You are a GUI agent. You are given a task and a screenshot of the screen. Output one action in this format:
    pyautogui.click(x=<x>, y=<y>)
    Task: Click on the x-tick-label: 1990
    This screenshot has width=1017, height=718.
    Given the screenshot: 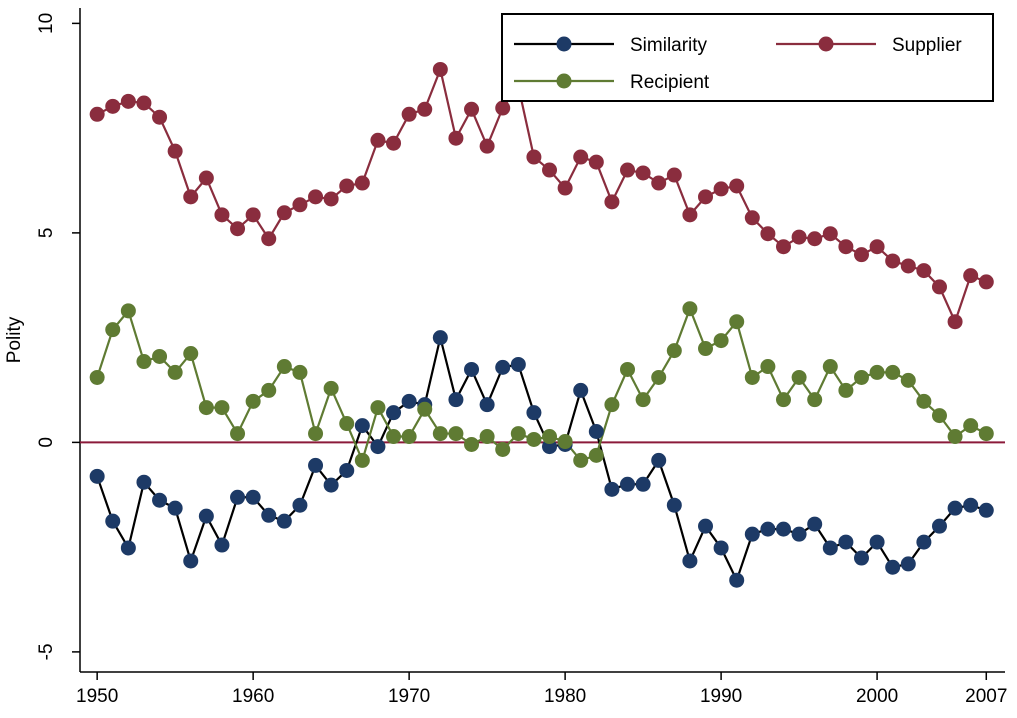 What is the action you would take?
    pyautogui.click(x=721, y=696)
    